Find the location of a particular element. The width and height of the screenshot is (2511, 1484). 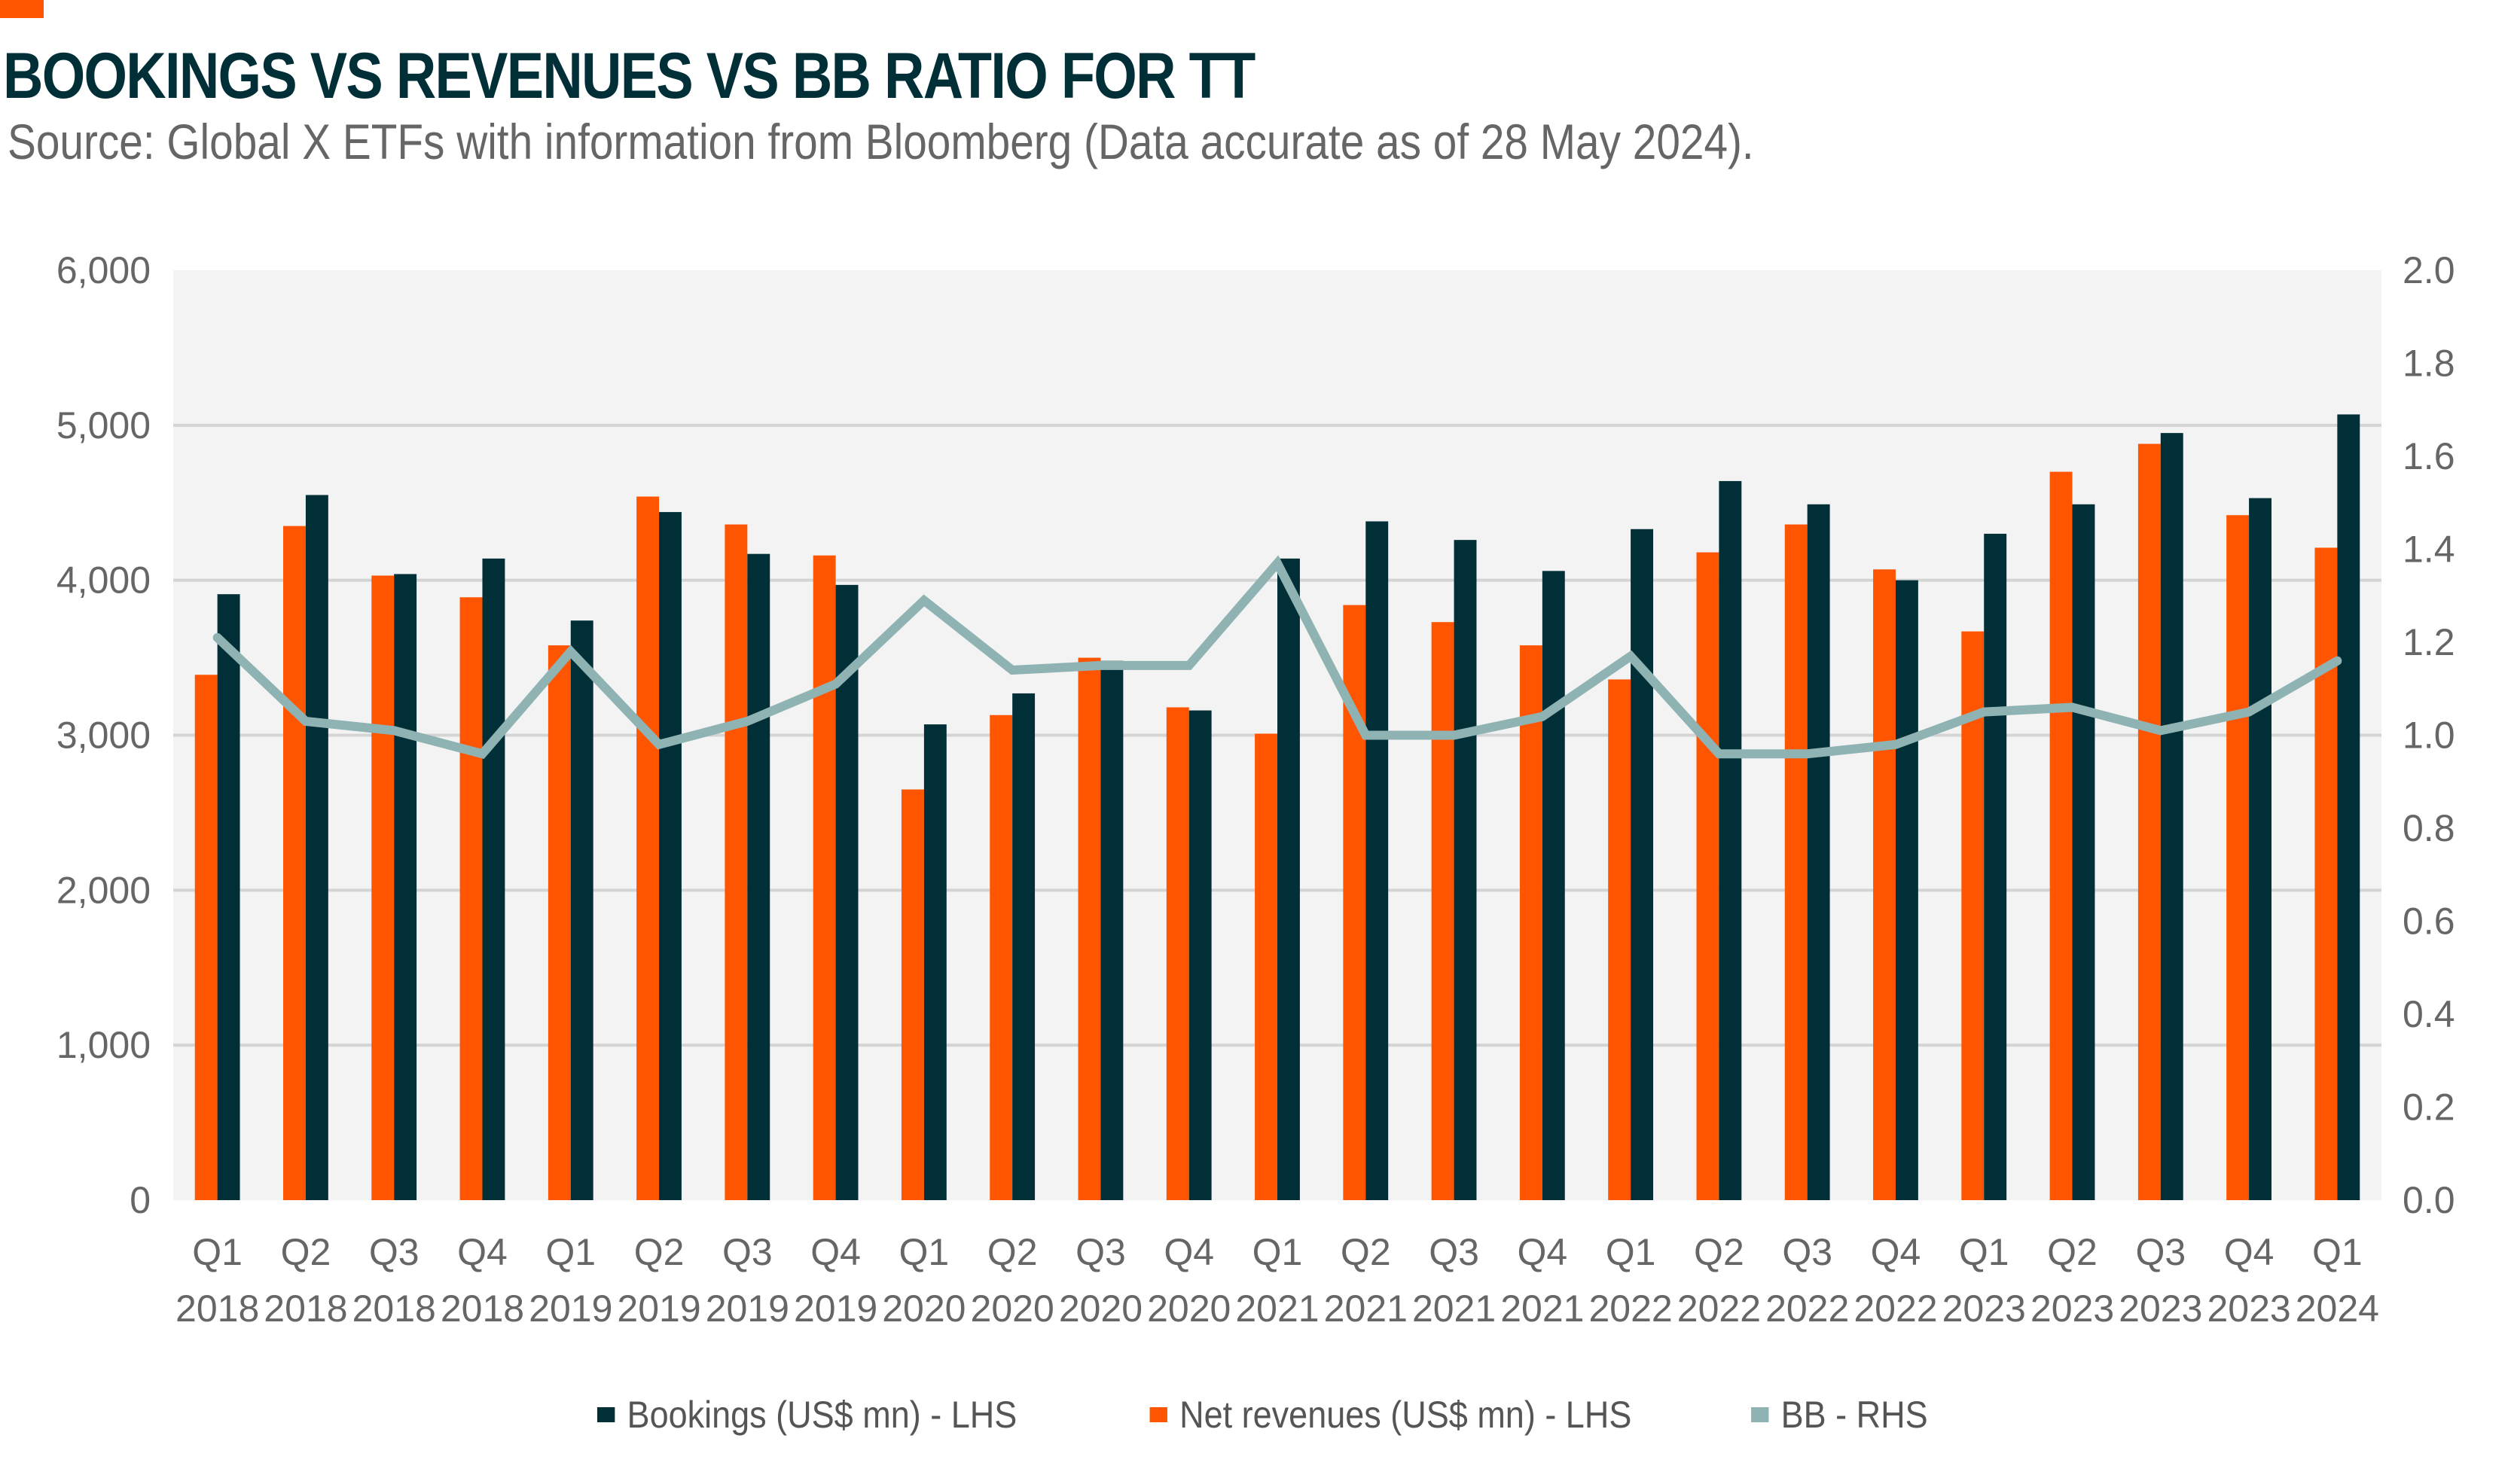

legend-item-net-revenues: Net revenues (US$ mn) - LHS is located at coordinates (1390, 1415).